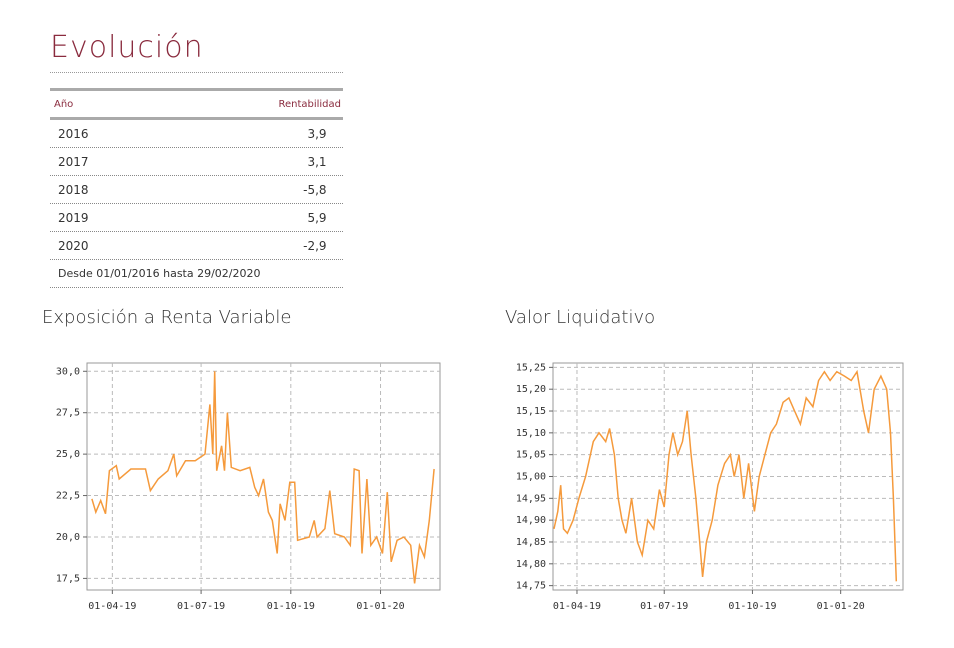 The height and width of the screenshot is (648, 954). What do you see at coordinates (317, 133) in the screenshot?
I see `table-cell: 3,9` at bounding box center [317, 133].